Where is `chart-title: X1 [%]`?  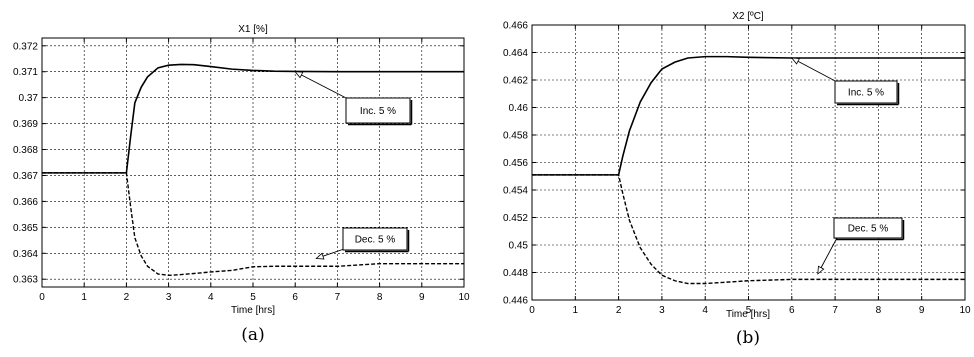 chart-title: X1 [%] is located at coordinates (253, 29).